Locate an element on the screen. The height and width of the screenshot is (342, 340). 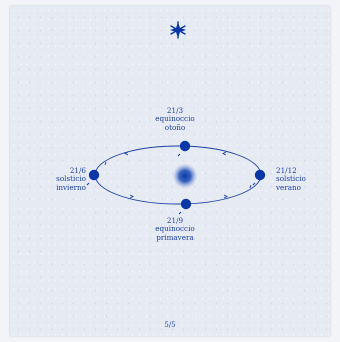
label-date: 21/6 is located at coordinates (77, 170).